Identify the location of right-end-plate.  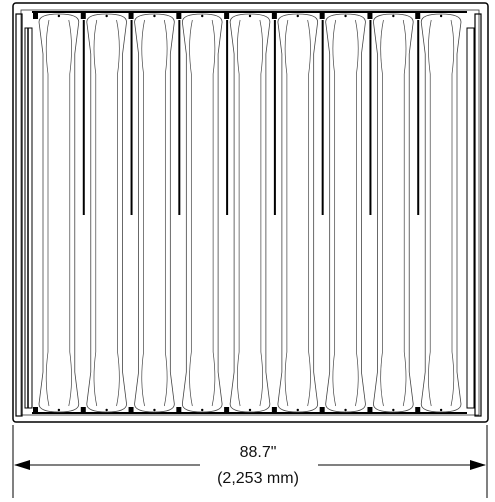
(474, 215).